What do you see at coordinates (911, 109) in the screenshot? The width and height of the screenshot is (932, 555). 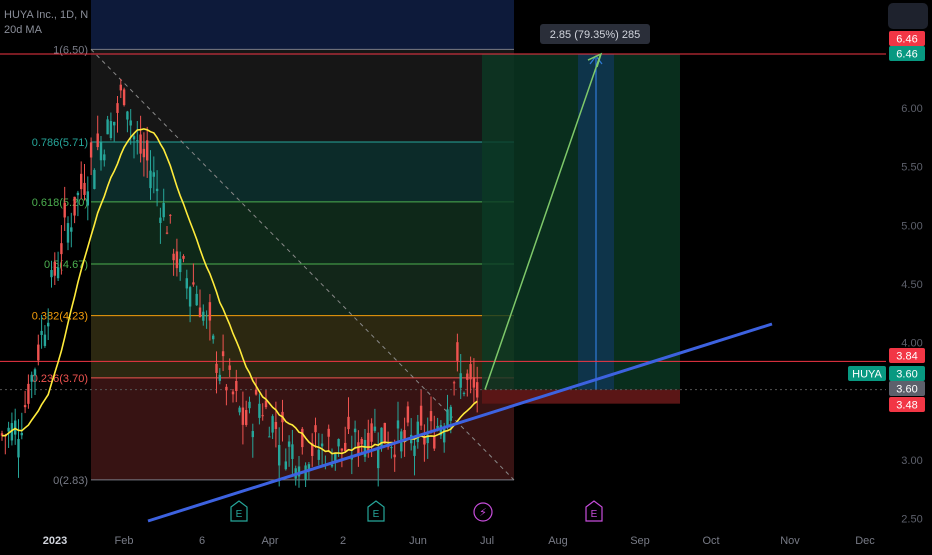 I see `price-tick-label: 6.00` at bounding box center [911, 109].